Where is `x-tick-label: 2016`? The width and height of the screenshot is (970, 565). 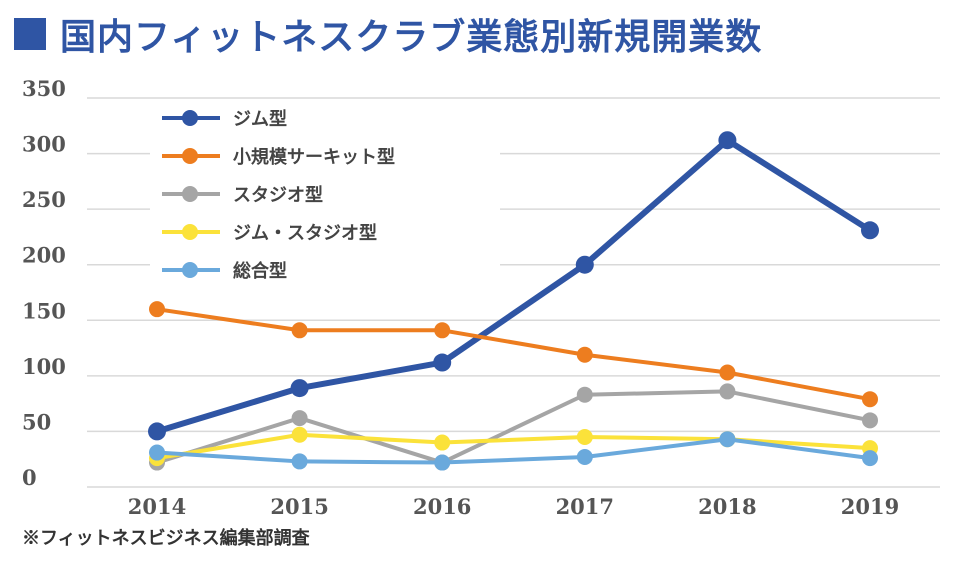 x-tick-label: 2016 is located at coordinates (442, 506).